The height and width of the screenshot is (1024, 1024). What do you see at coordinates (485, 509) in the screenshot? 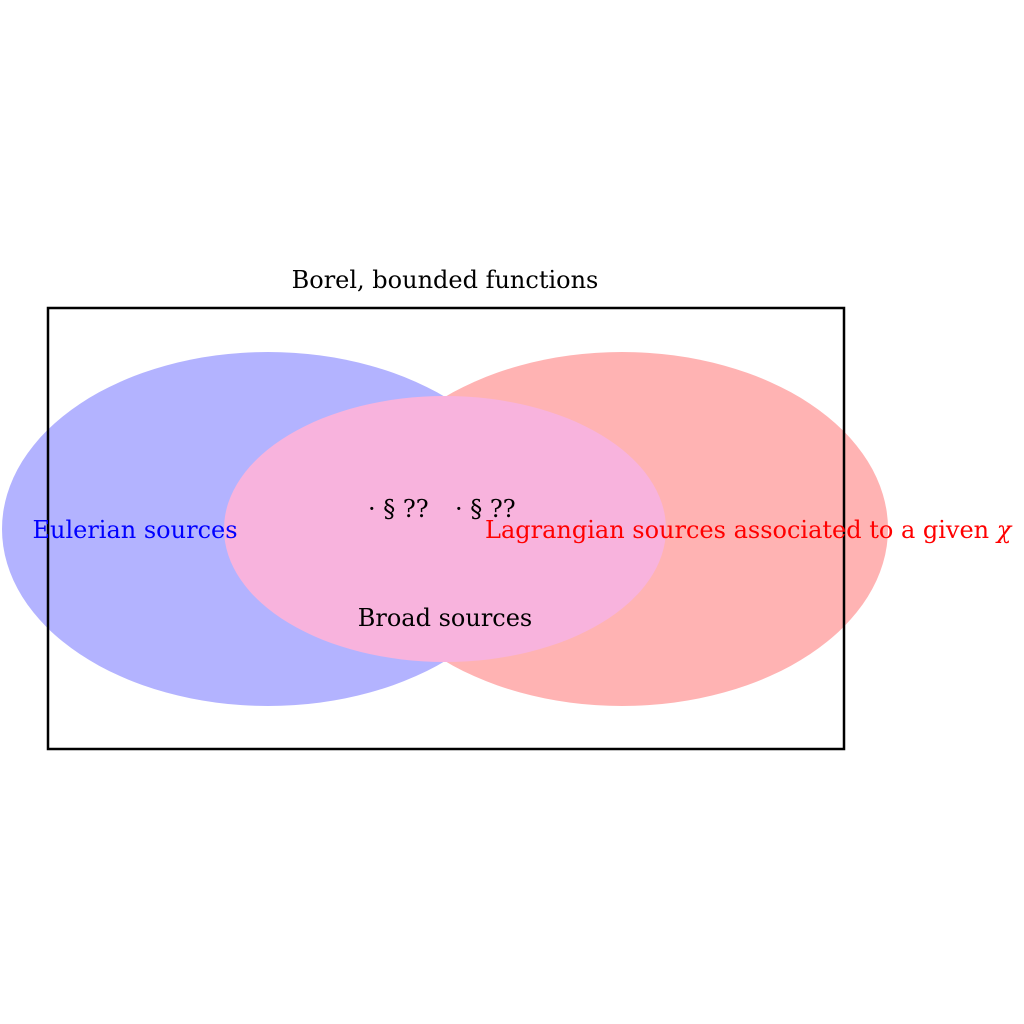
I see `section-reference-2: · § ??` at bounding box center [485, 509].